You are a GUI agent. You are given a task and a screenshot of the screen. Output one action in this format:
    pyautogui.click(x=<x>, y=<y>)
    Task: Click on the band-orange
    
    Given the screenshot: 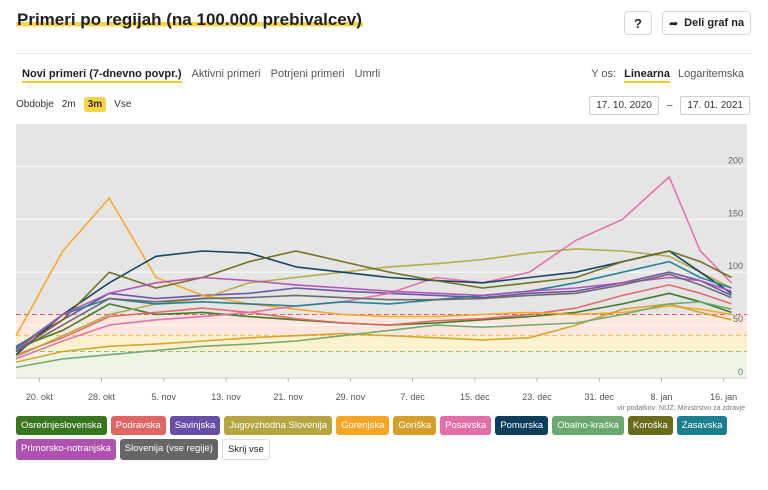 What is the action you would take?
    pyautogui.click(x=381, y=343)
    